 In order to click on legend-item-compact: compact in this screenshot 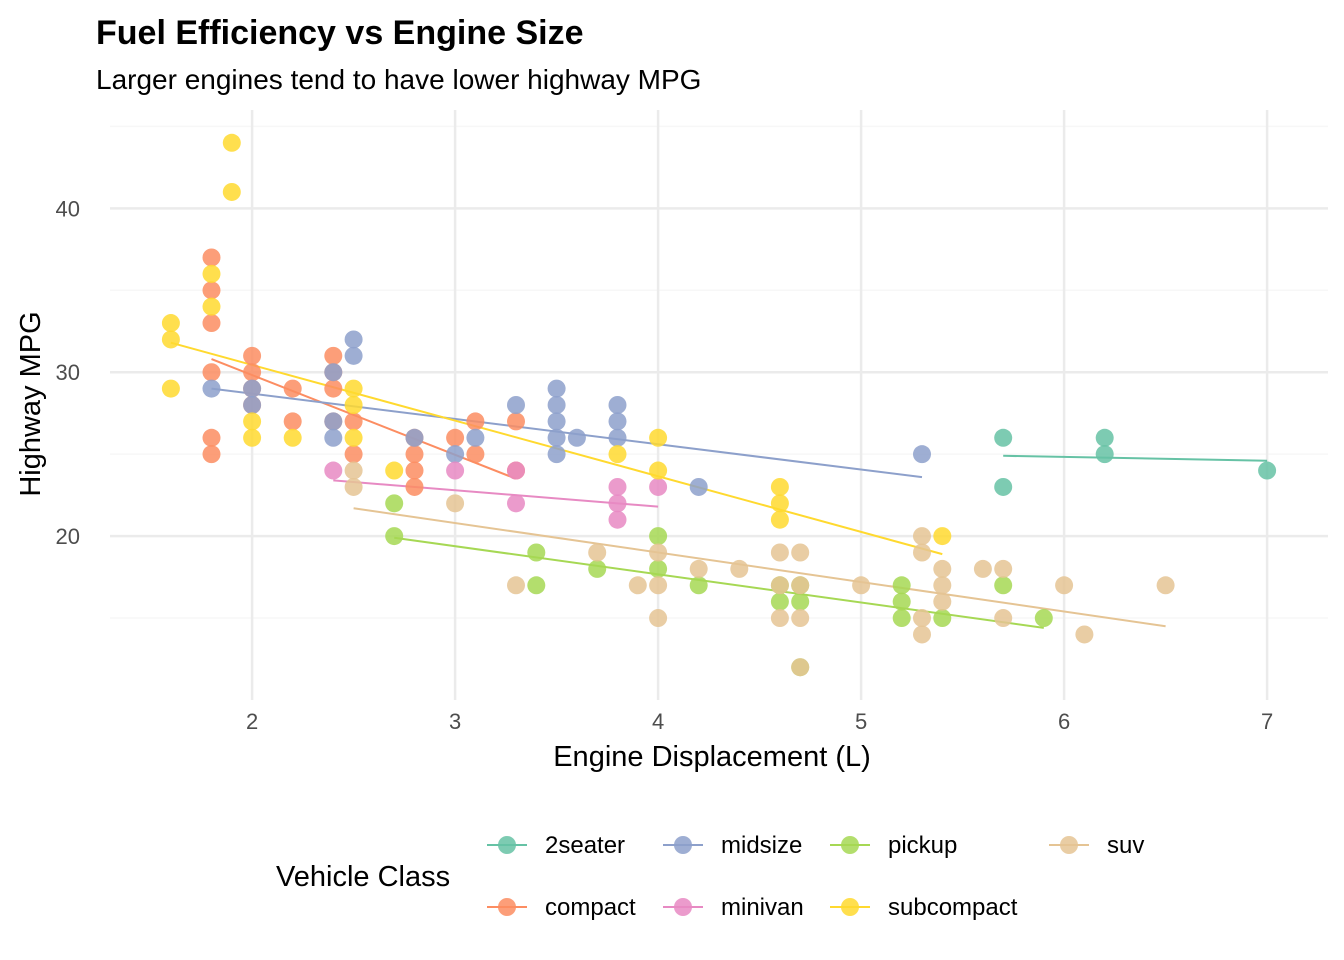, I will do `click(561, 907)`.